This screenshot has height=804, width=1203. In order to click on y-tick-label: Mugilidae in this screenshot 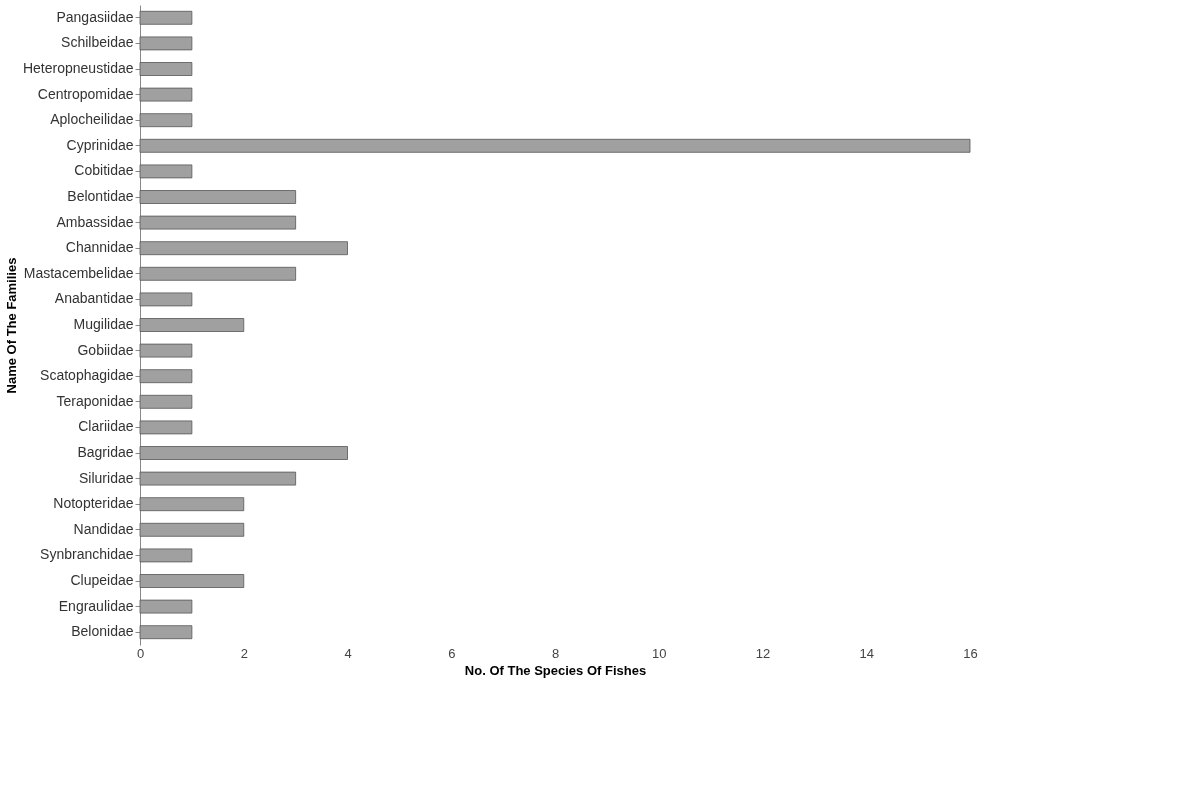, I will do `click(103, 324)`.